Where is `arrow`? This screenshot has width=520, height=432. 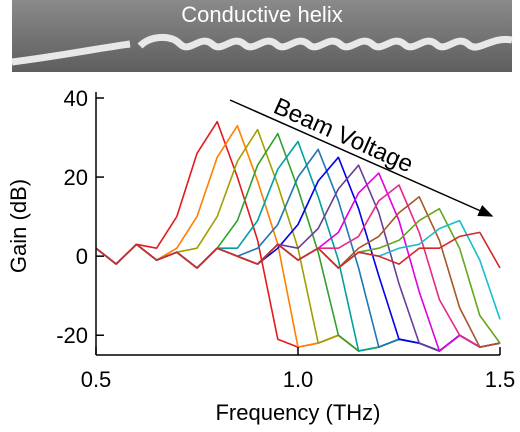
arrow is located at coordinates (361, 158).